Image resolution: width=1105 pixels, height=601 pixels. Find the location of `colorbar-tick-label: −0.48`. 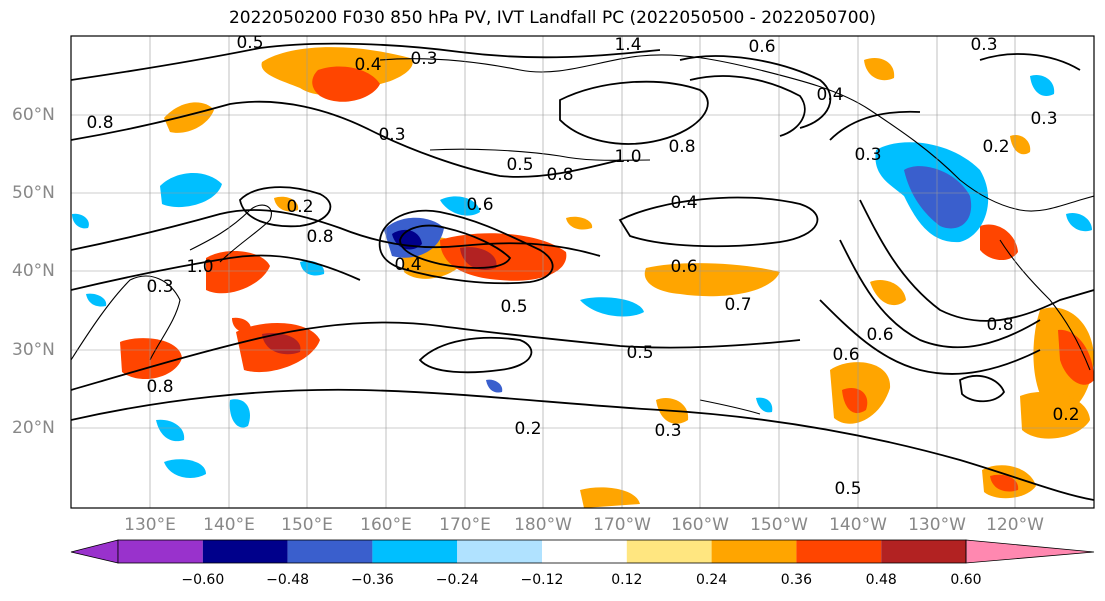

colorbar-tick-label: −0.48 is located at coordinates (288, 580).